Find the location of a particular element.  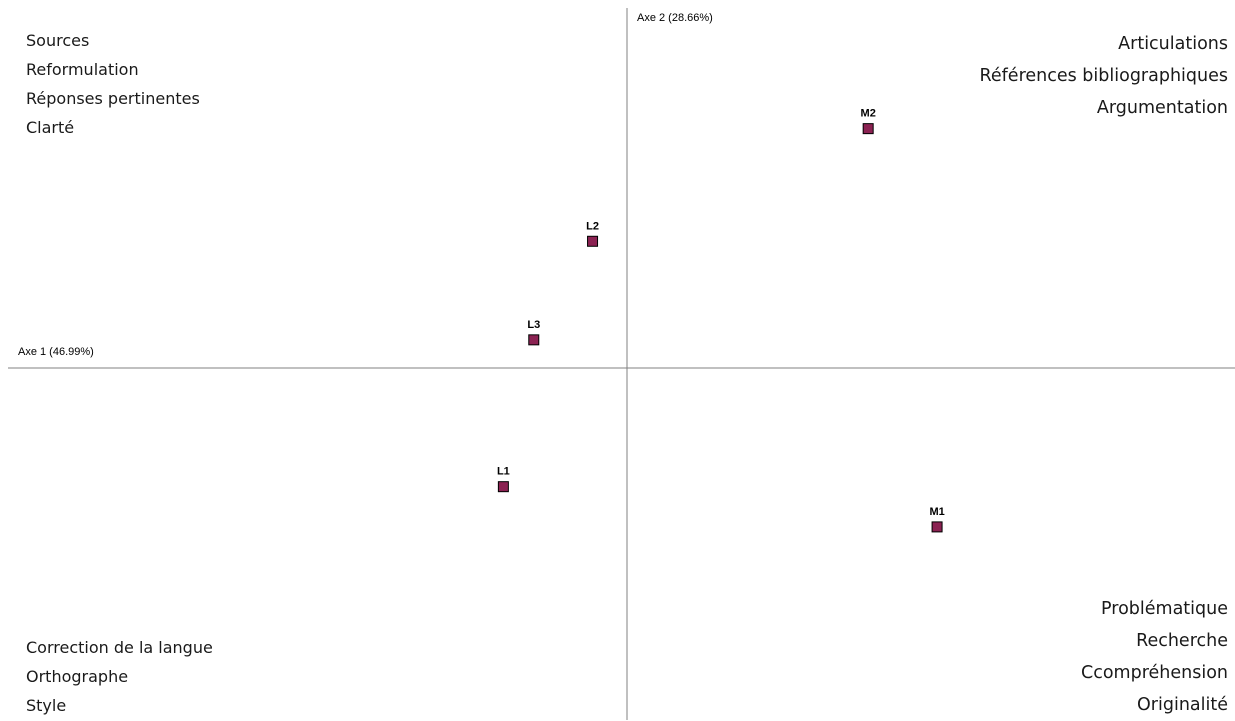

quadrant-label: Style is located at coordinates (46, 705).